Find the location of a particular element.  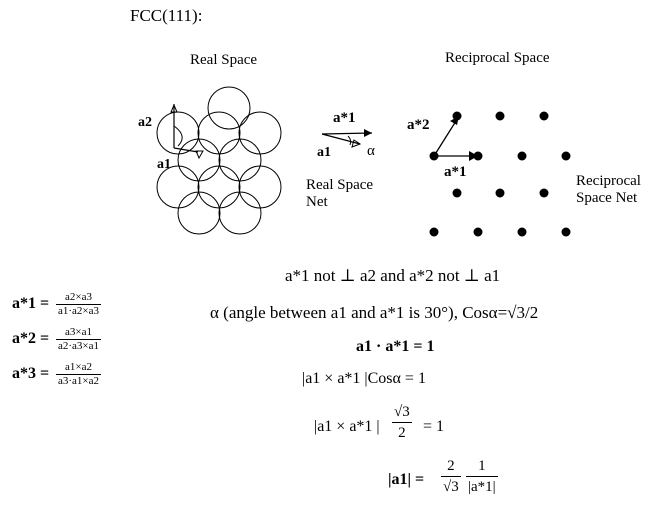

def2-lhs: a*2 = is located at coordinates (31, 338).